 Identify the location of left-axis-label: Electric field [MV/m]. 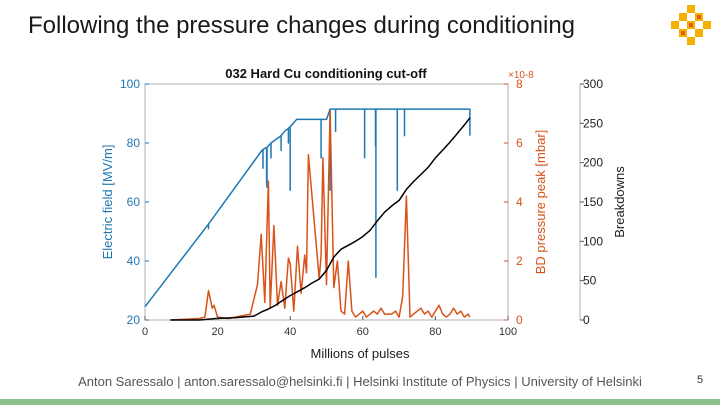
(107, 202).